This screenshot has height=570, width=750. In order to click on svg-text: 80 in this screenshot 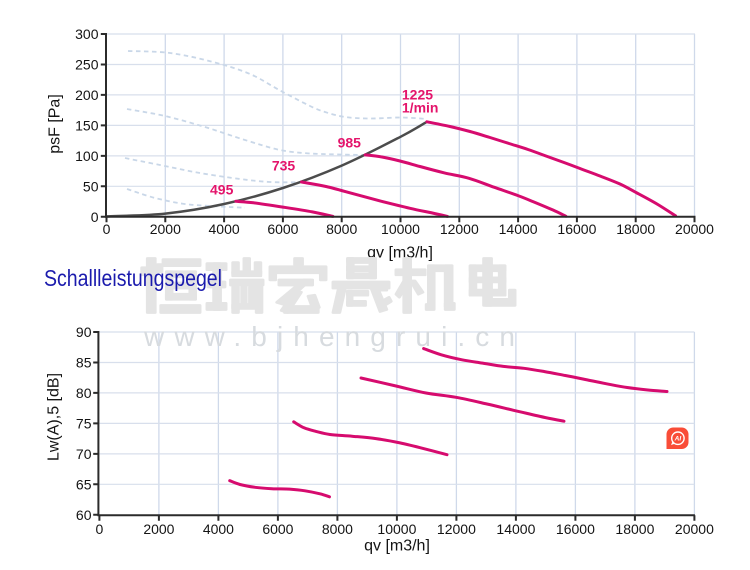, I will do `click(84, 393)`.